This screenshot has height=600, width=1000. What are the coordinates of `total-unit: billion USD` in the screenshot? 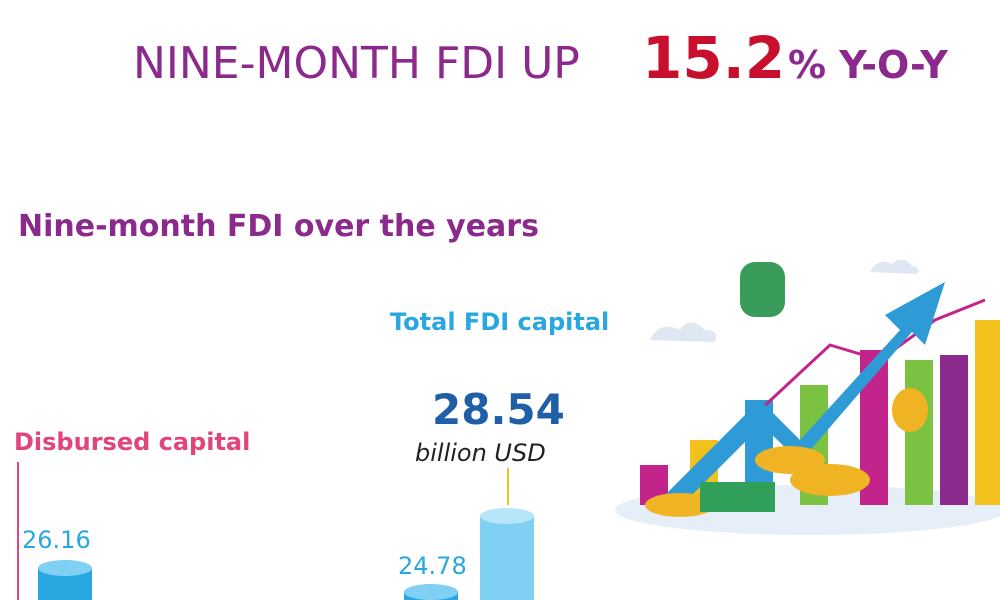 It's located at (480, 453).